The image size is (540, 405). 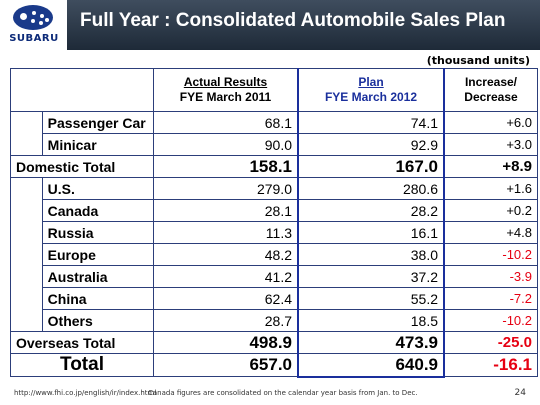 What do you see at coordinates (490, 342) in the screenshot?
I see `change-value: -25.0` at bounding box center [490, 342].